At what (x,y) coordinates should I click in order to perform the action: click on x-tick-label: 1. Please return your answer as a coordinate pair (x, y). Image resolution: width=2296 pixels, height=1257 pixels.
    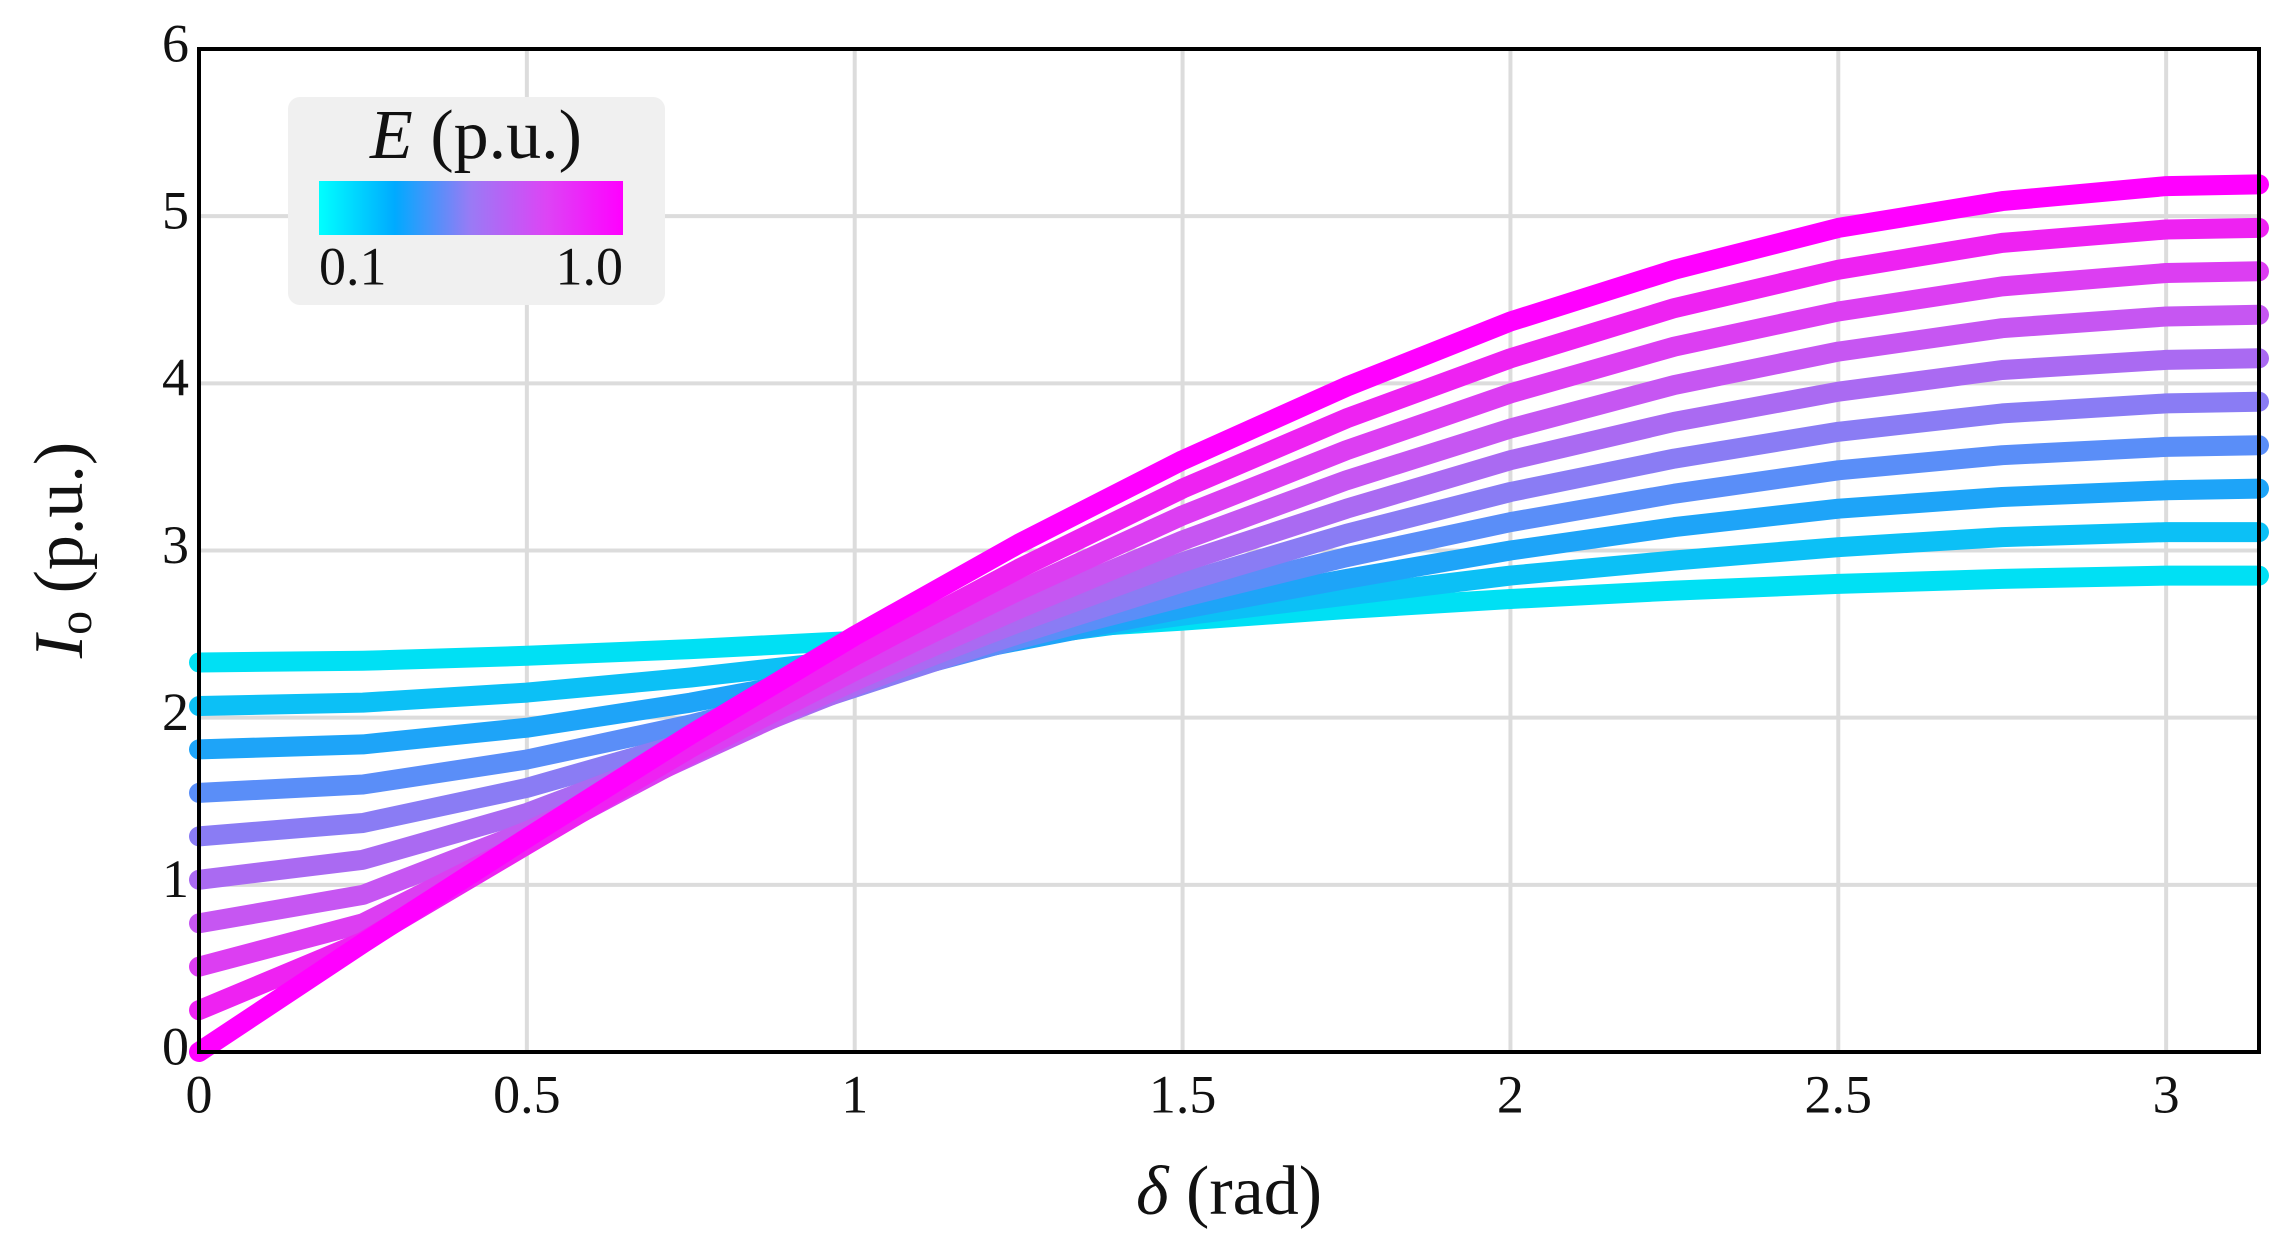
    Looking at the image, I should click on (854, 1094).